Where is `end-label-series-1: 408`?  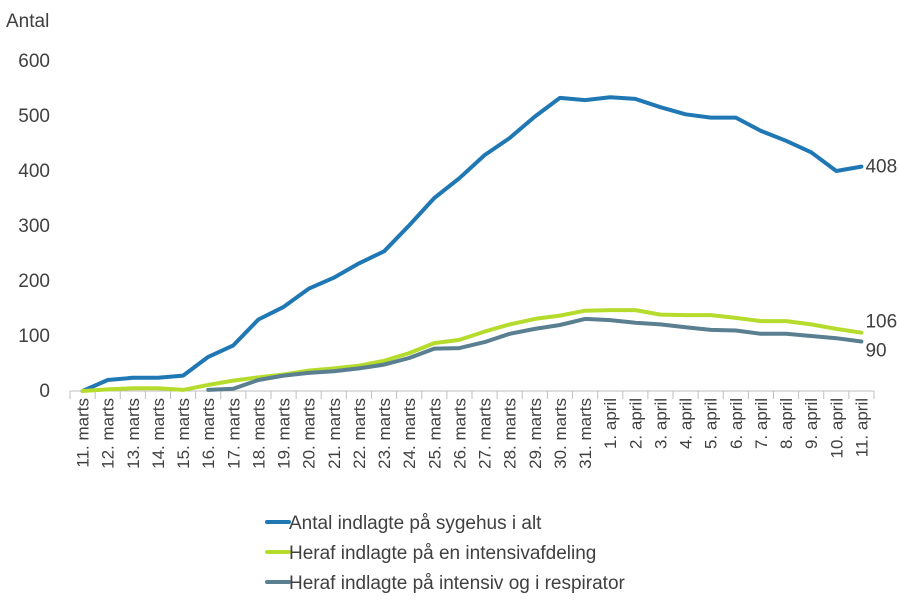 end-label-series-1: 408 is located at coordinates (881, 167).